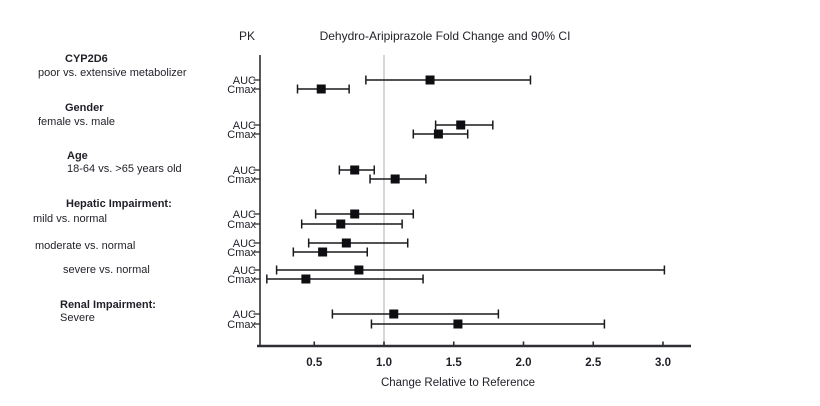 The width and height of the screenshot is (820, 406). What do you see at coordinates (77, 318) in the screenshot?
I see `comparison-label: Severe` at bounding box center [77, 318].